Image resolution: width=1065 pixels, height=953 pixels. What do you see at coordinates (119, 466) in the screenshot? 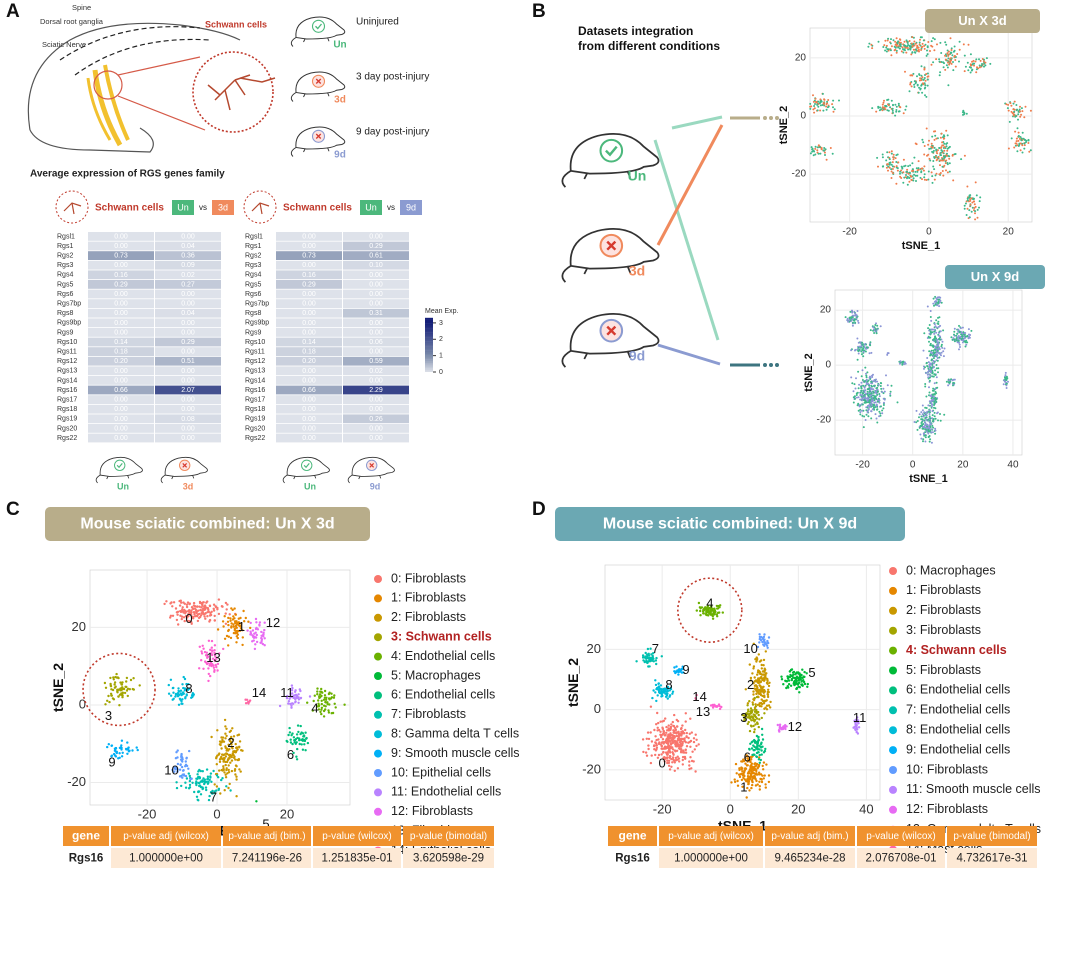
I see `badge-sign` at bounding box center [119, 466].